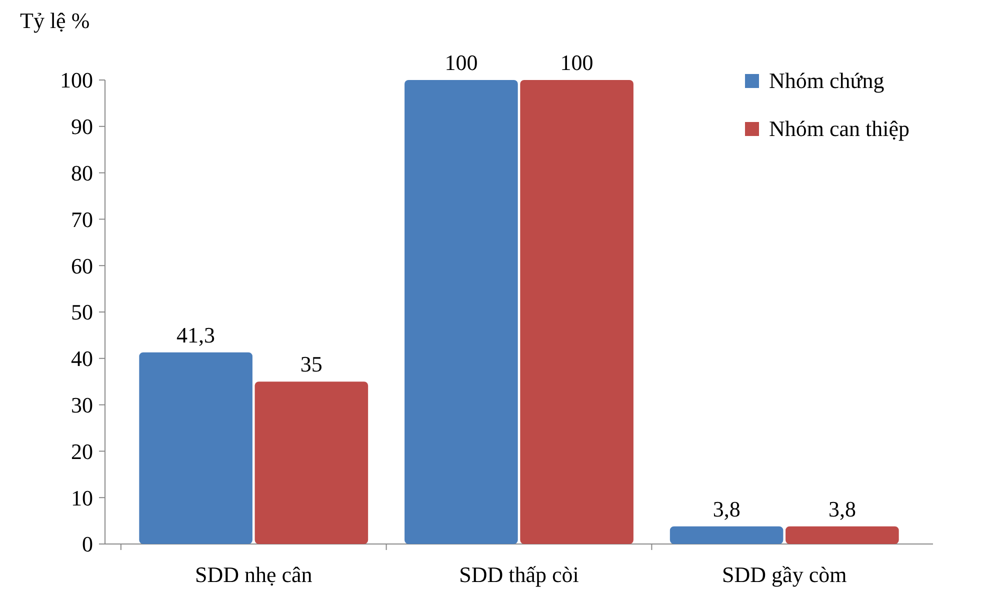  I want to click on x-tick-label: SDD gầy còm, so click(784, 574).